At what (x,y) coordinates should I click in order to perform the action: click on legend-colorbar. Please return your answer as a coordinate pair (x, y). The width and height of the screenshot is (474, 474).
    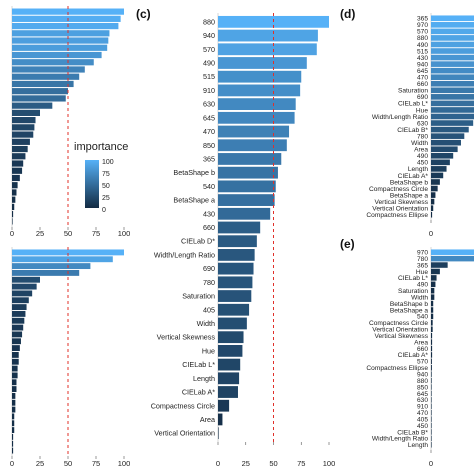
    Looking at the image, I should click on (92, 184).